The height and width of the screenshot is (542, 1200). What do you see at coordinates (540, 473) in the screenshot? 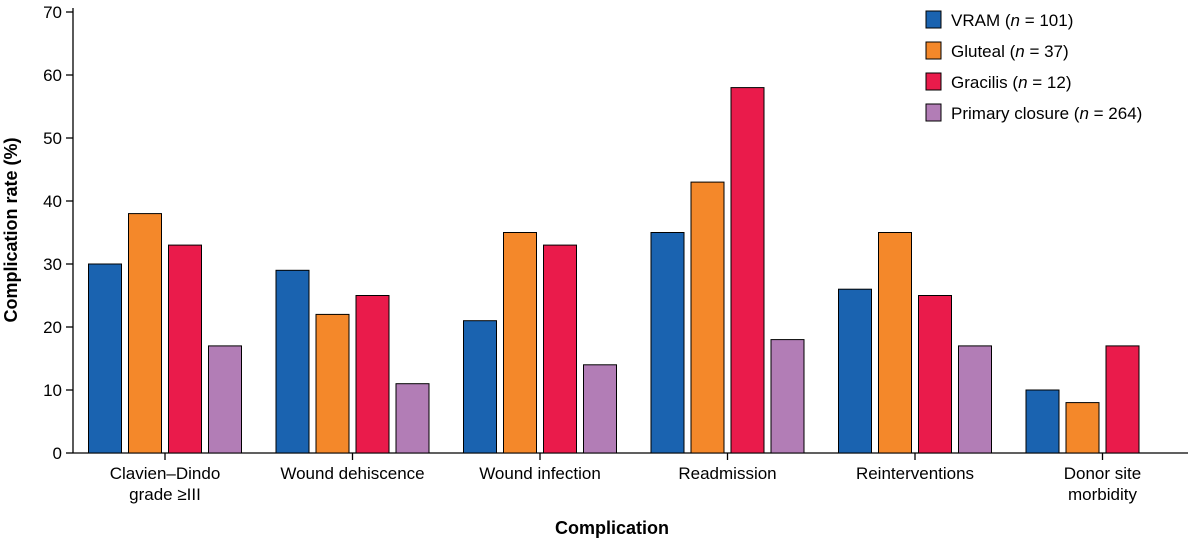
I see `category-label: Wound infection` at bounding box center [540, 473].